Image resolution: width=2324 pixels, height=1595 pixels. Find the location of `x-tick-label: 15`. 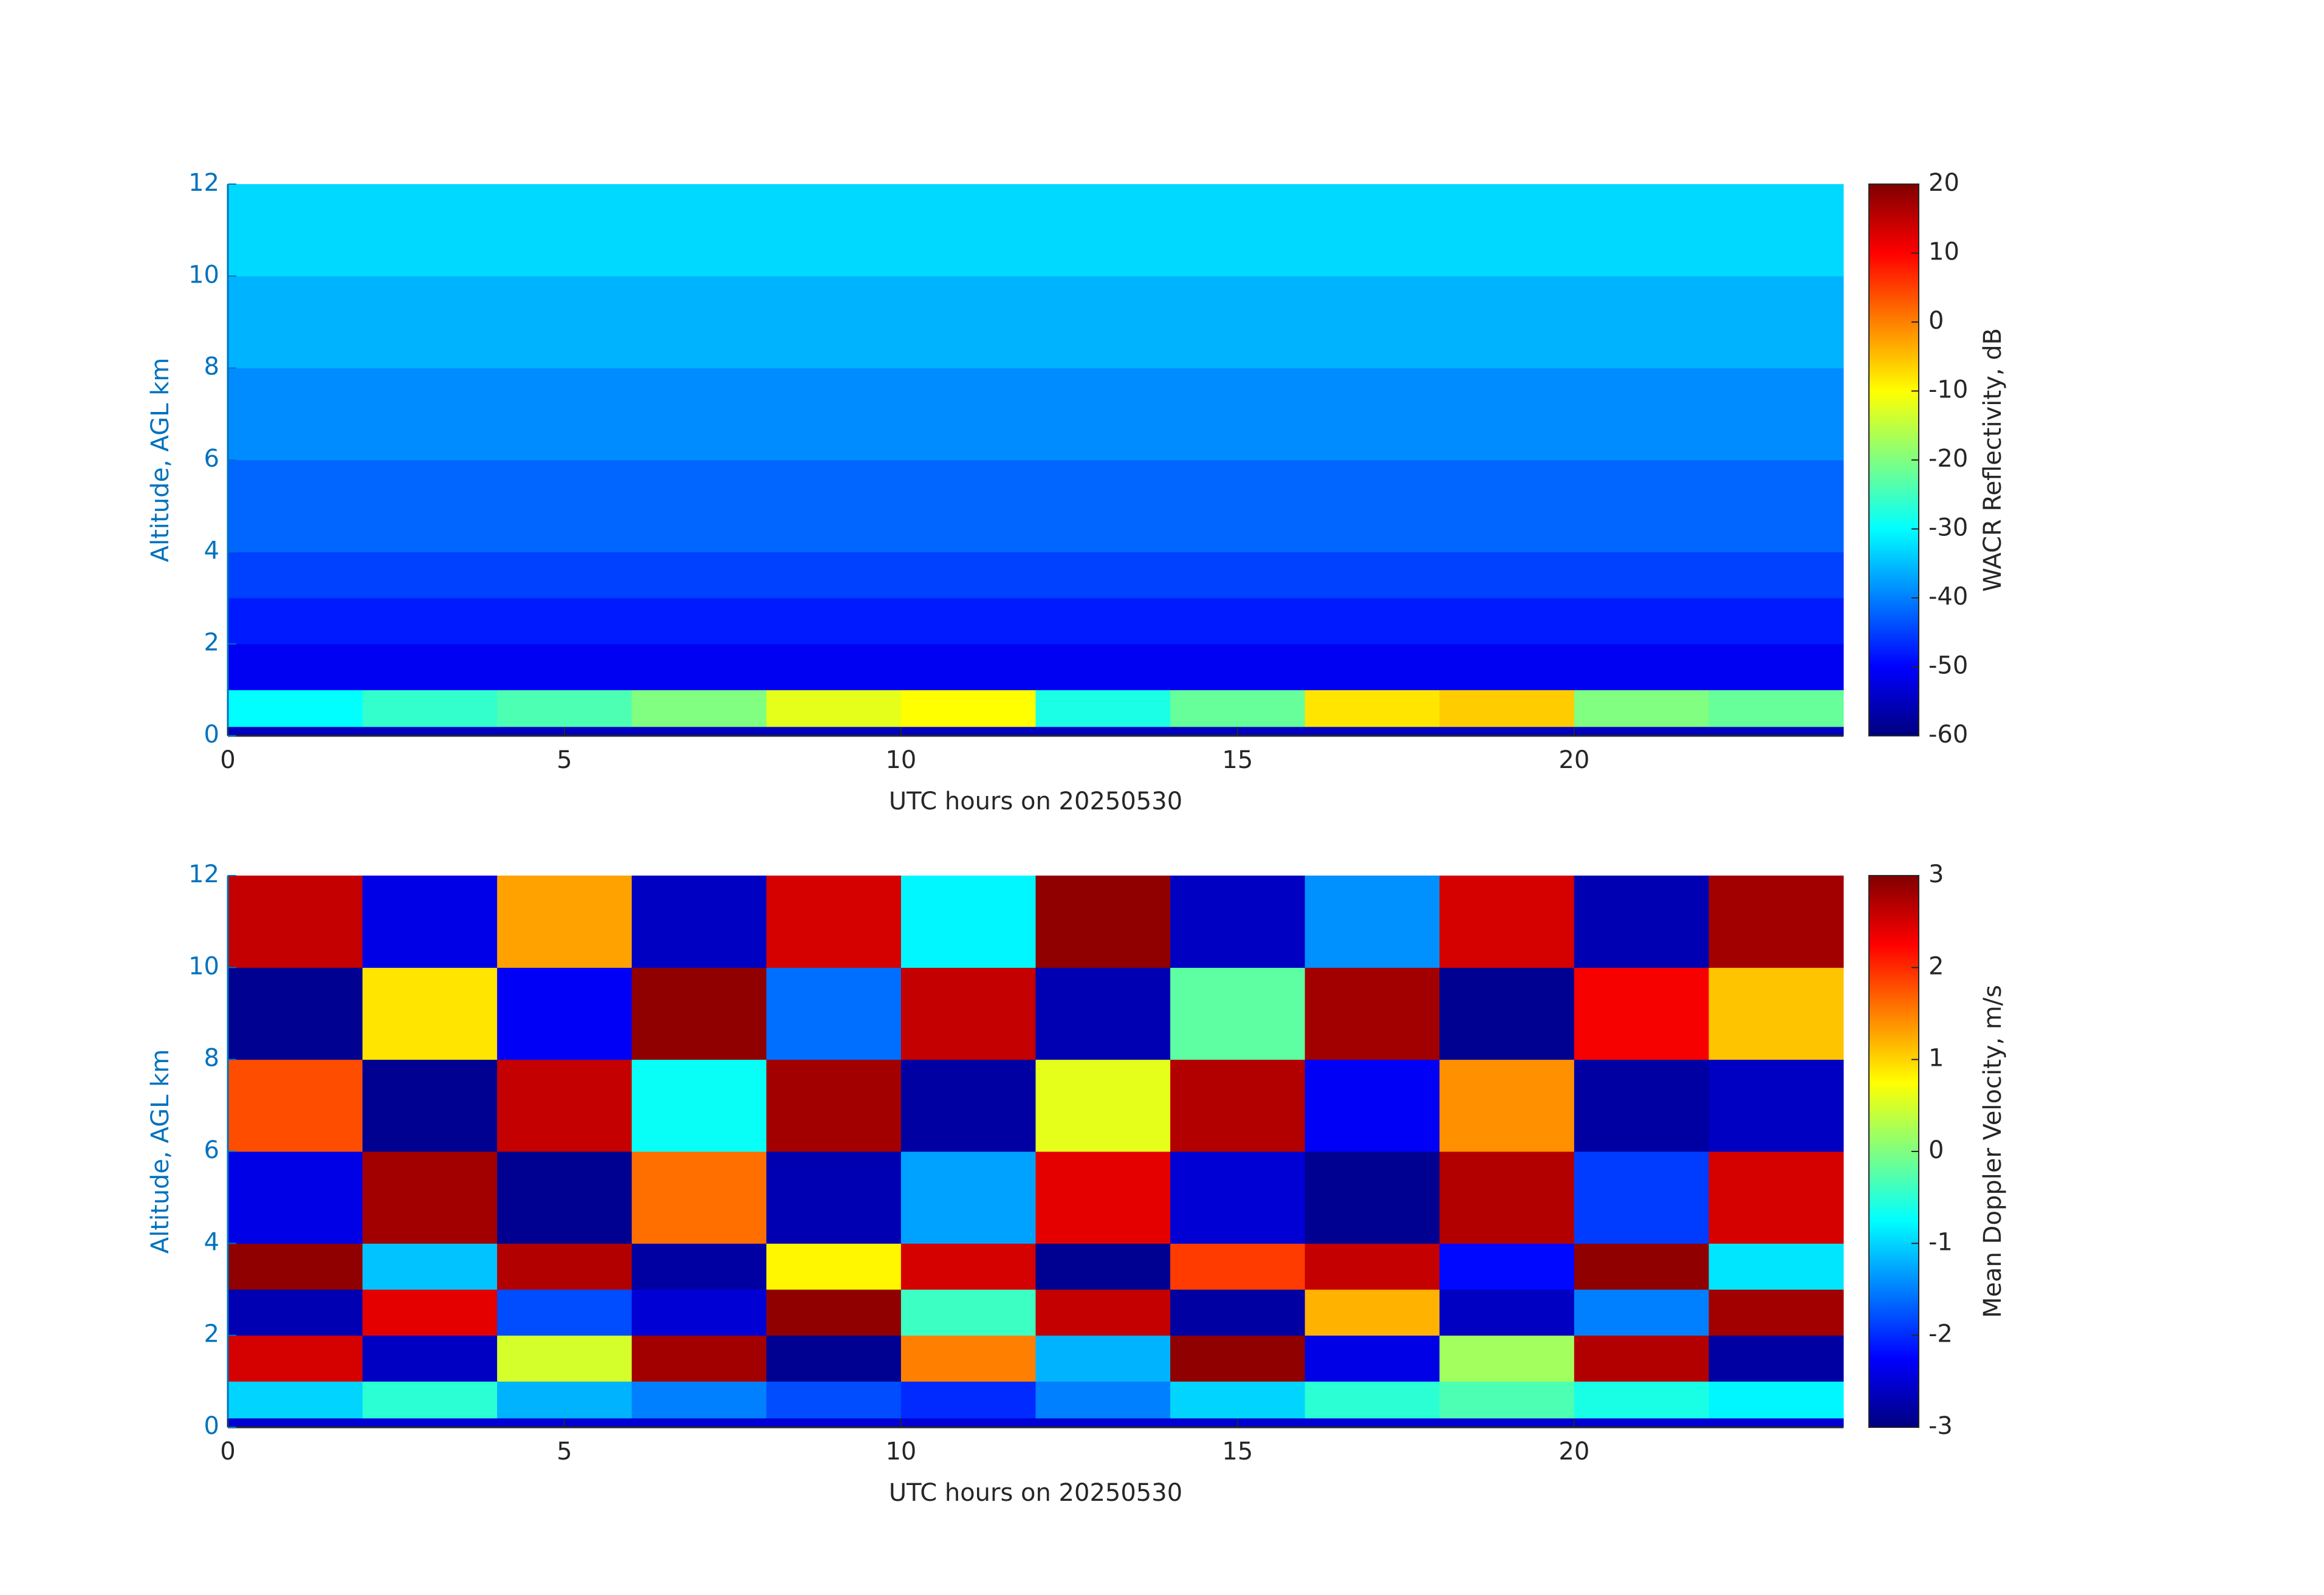

x-tick-label: 15 is located at coordinates (1237, 1452).